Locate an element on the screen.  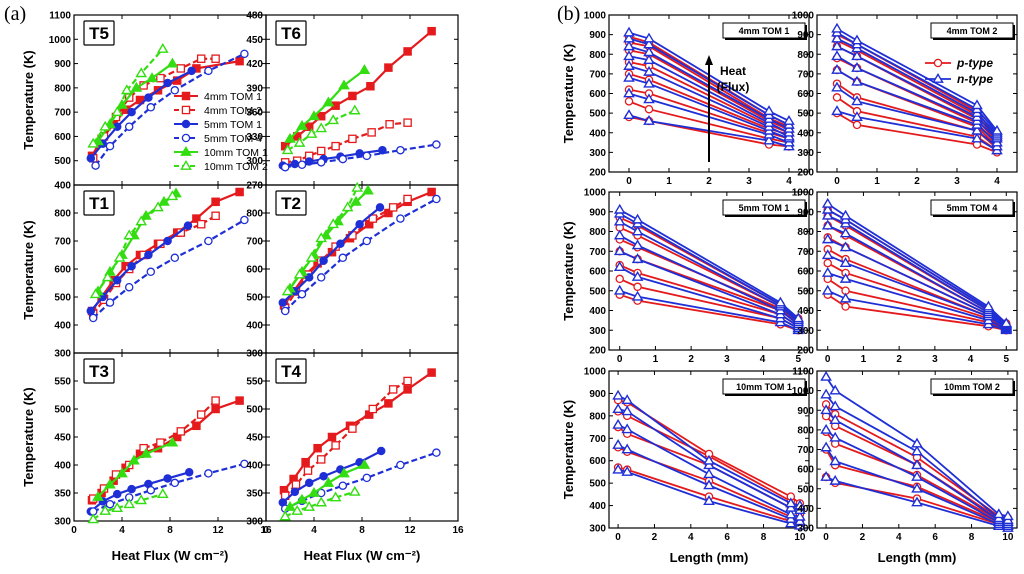
x-tick-label: 4 is located at coordinates (691, 537).